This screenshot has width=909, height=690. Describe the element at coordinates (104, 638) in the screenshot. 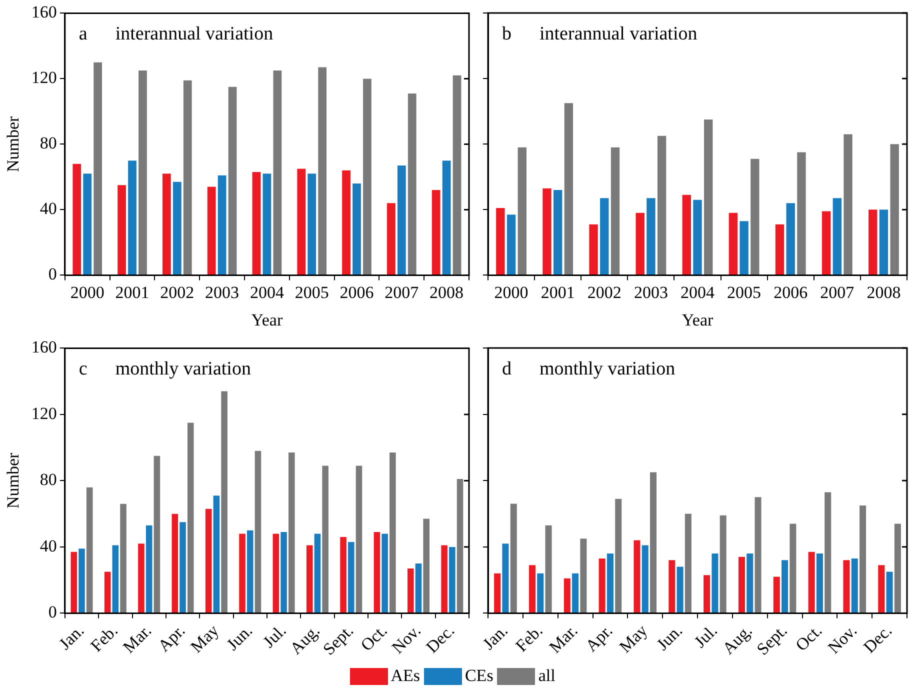

I see `x-tick-label: Feb.` at that location.